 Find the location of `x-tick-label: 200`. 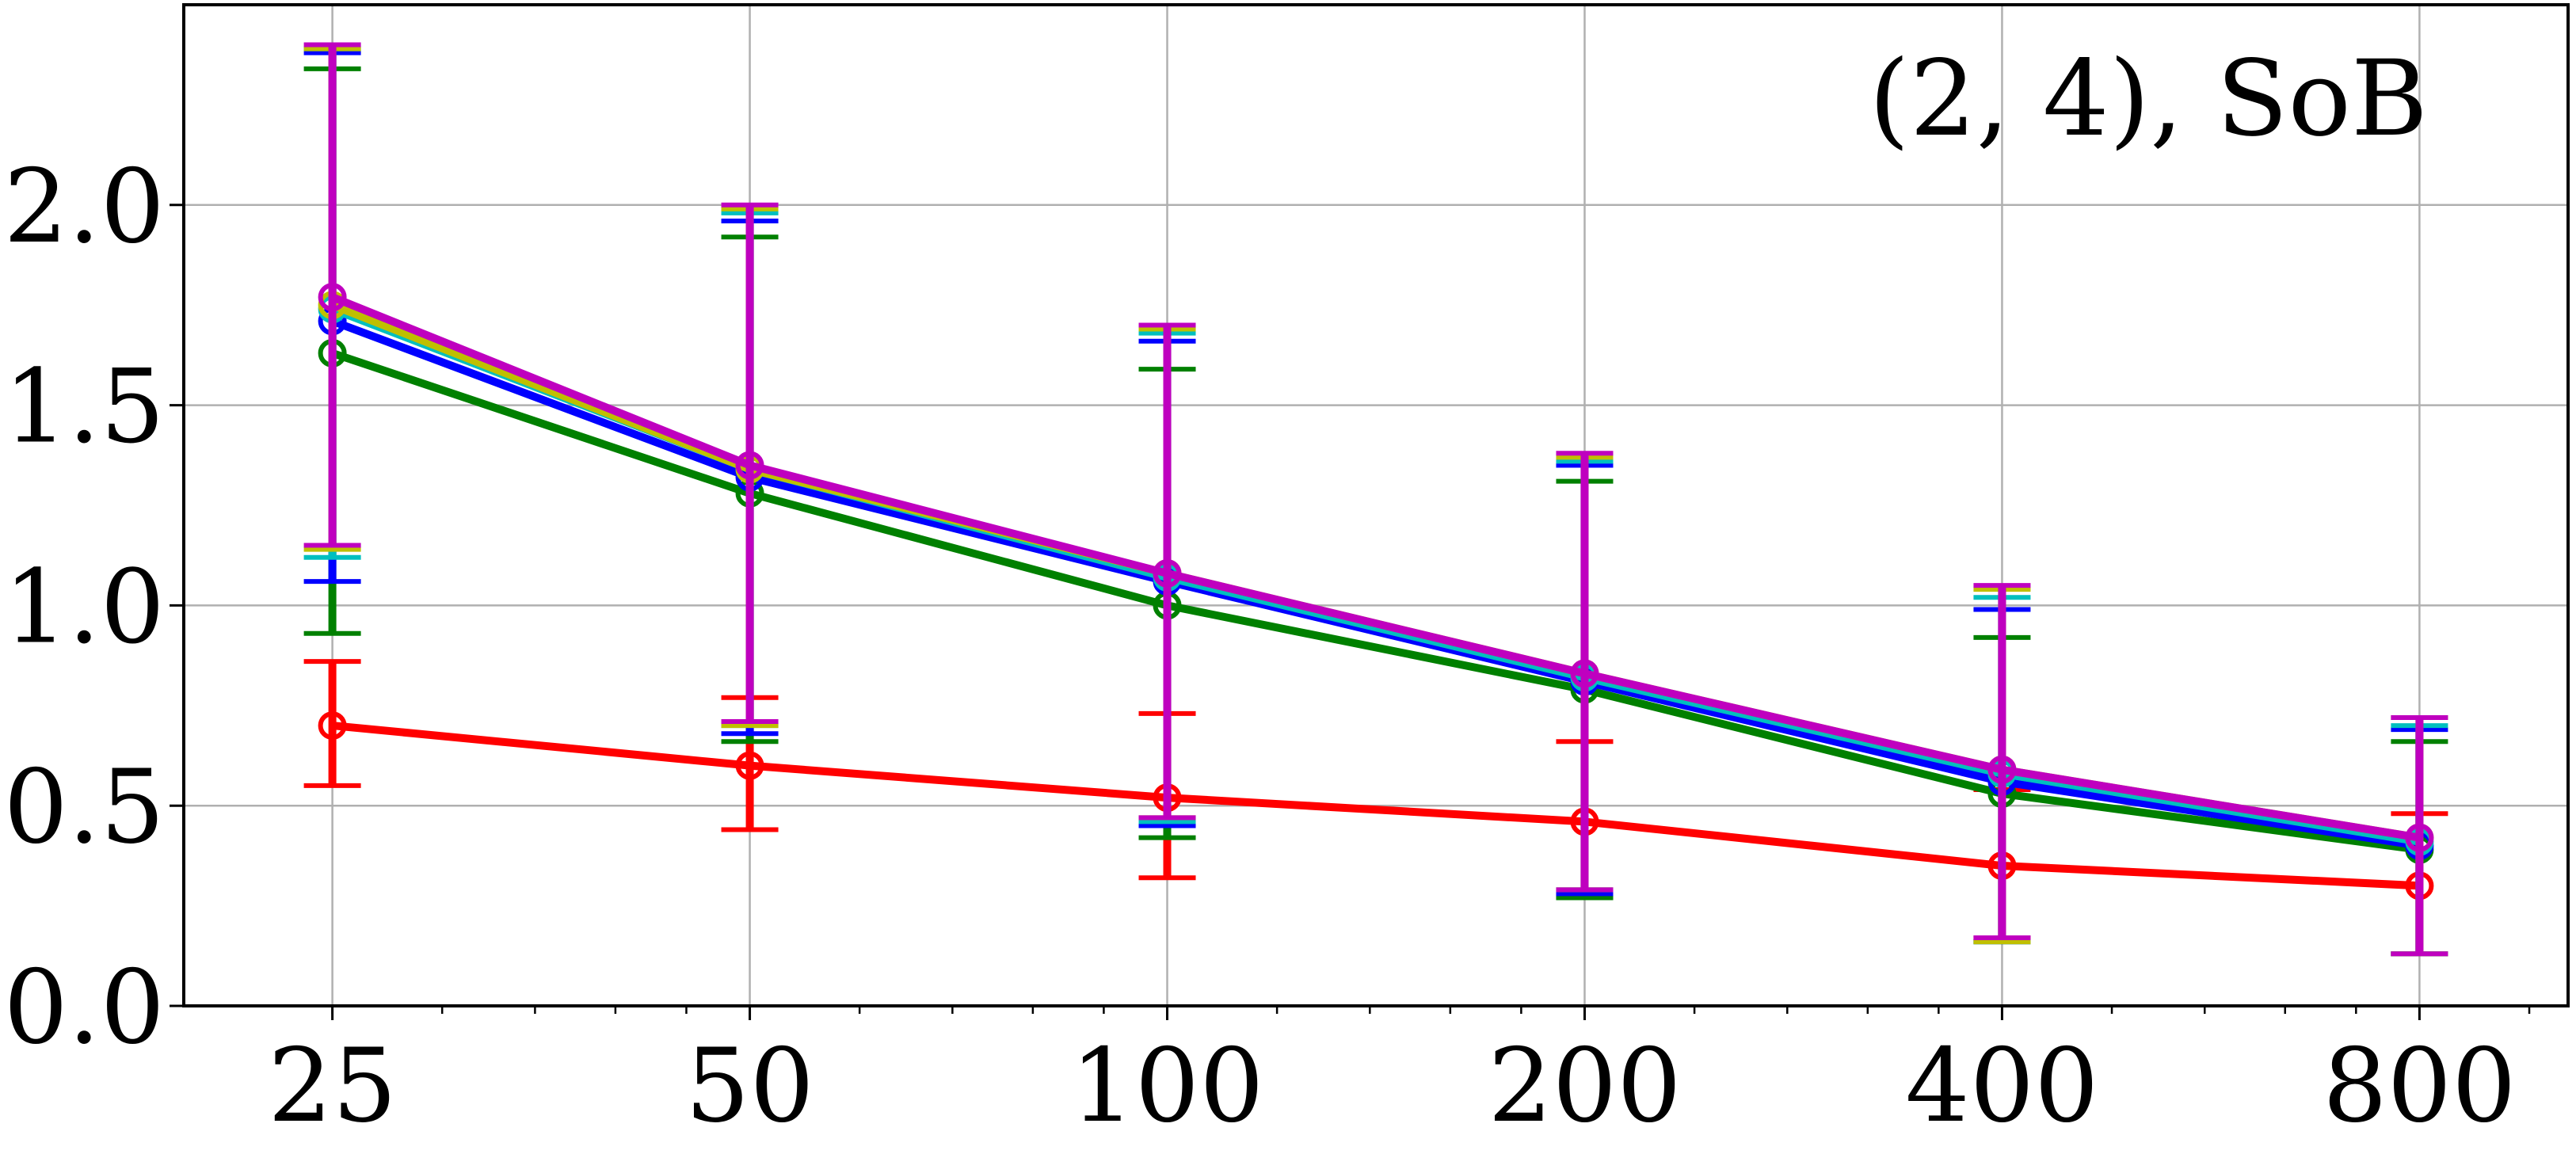

x-tick-label: 200 is located at coordinates (1584, 1086).